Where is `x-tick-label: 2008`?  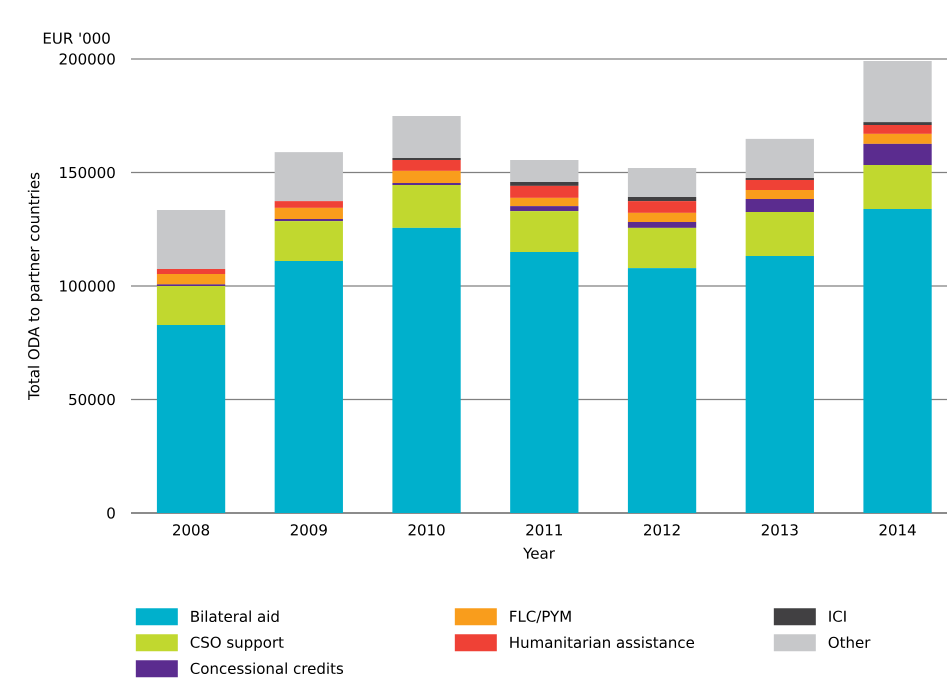 x-tick-label: 2008 is located at coordinates (191, 530).